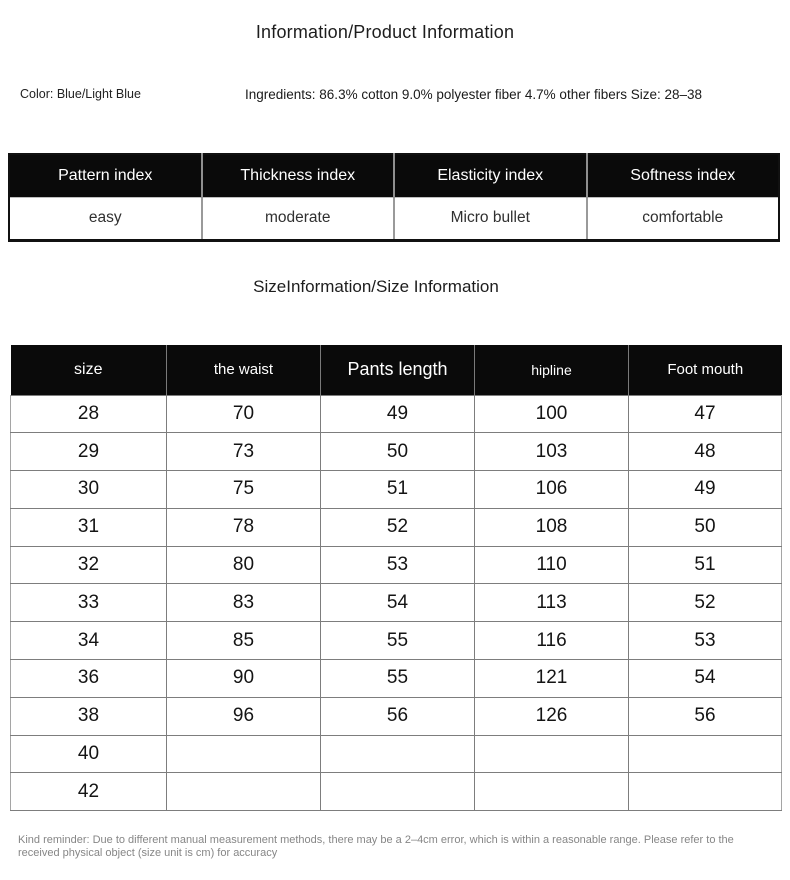 This screenshot has width=790, height=880. What do you see at coordinates (88, 452) in the screenshot?
I see `table-cell: 29` at bounding box center [88, 452].